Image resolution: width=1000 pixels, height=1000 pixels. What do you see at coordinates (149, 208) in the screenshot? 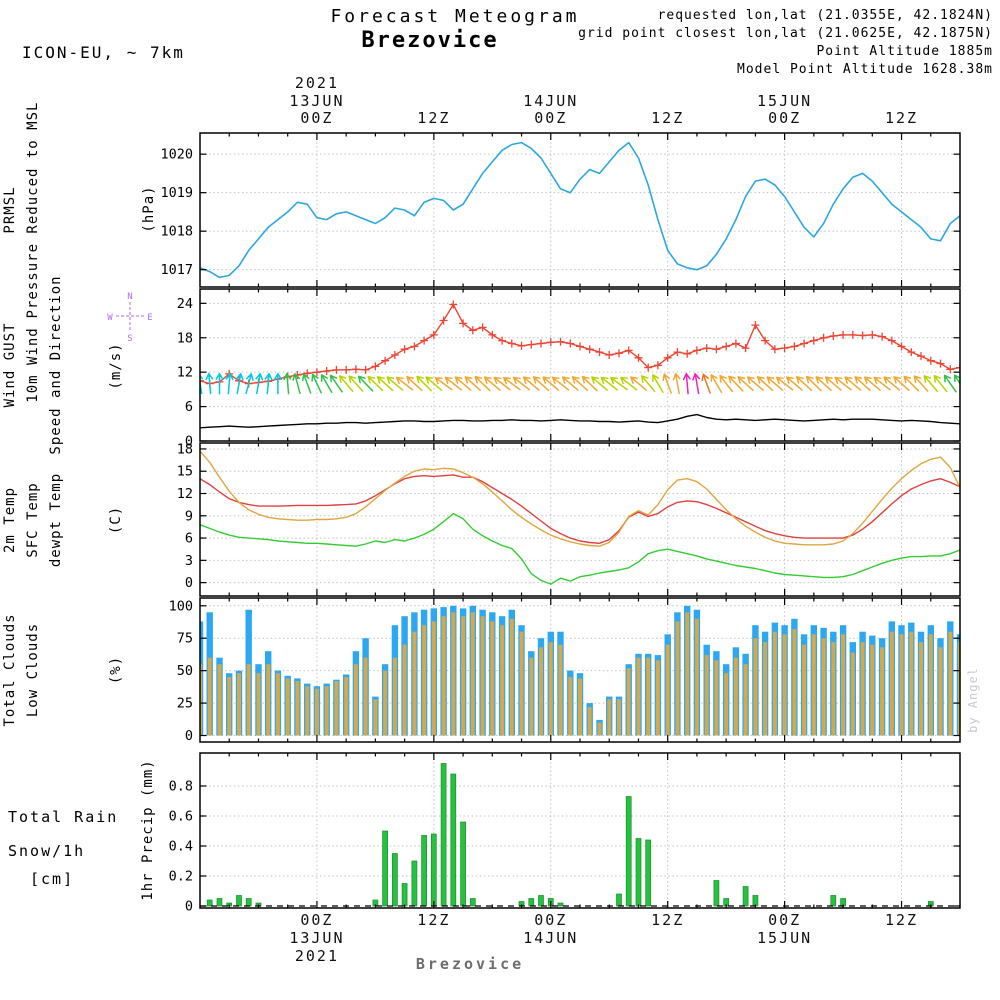
I see `pressure-unit-label: (hPa)` at bounding box center [149, 208].